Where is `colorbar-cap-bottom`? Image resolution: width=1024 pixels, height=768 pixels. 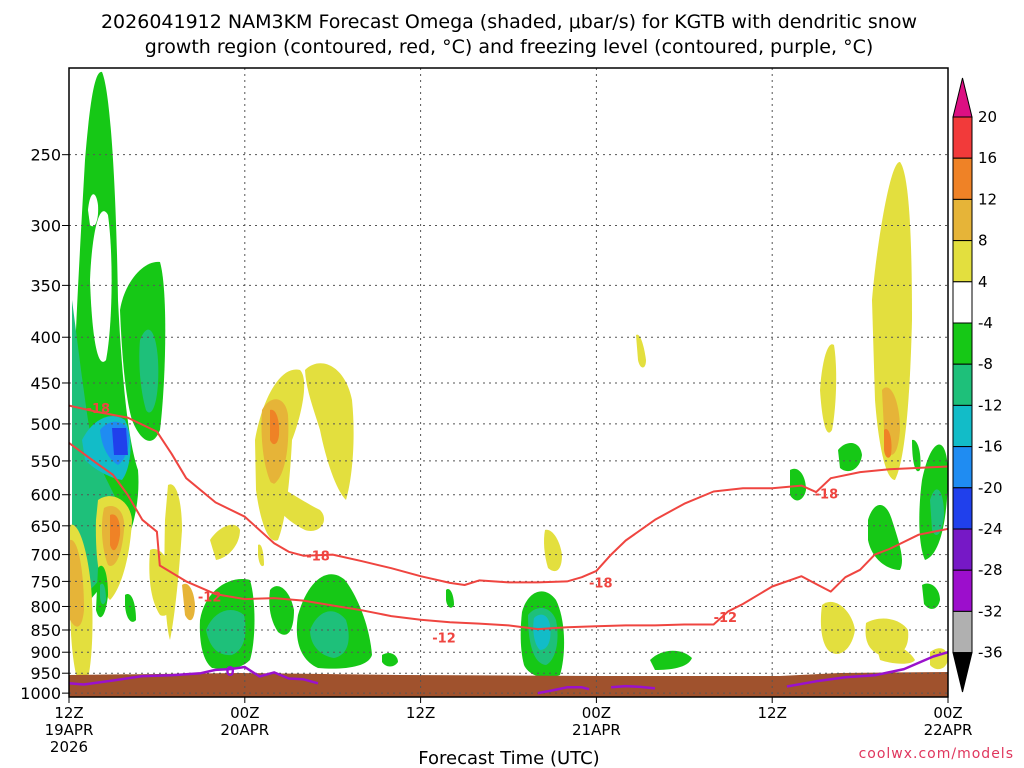
colorbar-cap-bottom is located at coordinates (962, 672).